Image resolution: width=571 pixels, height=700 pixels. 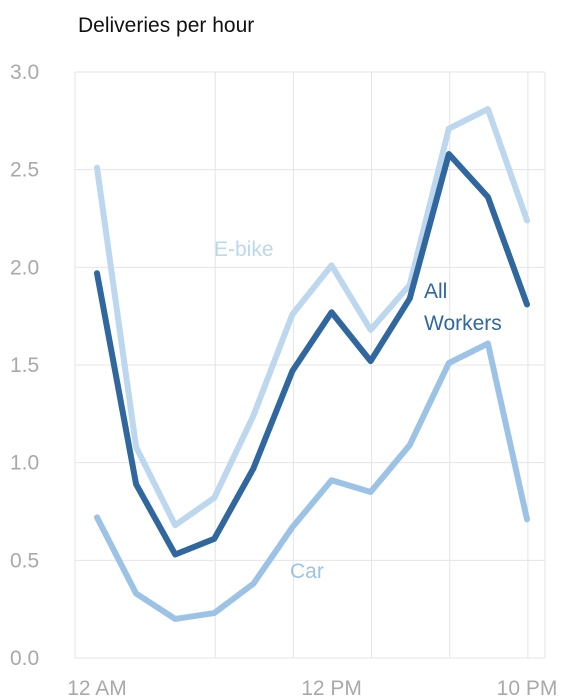 I want to click on x-axis-ticks: 12 AM 12 PM 10 PM, so click(x=312, y=688).